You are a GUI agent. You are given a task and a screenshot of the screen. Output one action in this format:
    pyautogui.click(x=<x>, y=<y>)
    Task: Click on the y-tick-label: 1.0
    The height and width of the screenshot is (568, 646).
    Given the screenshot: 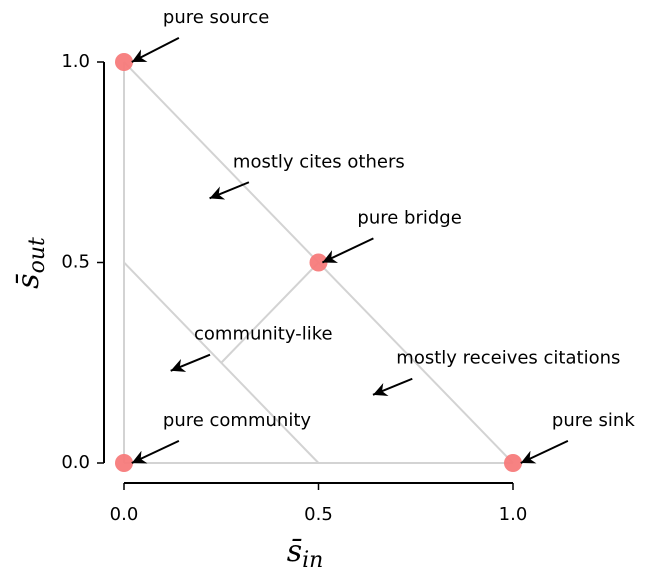 What is the action you would take?
    pyautogui.click(x=75, y=61)
    